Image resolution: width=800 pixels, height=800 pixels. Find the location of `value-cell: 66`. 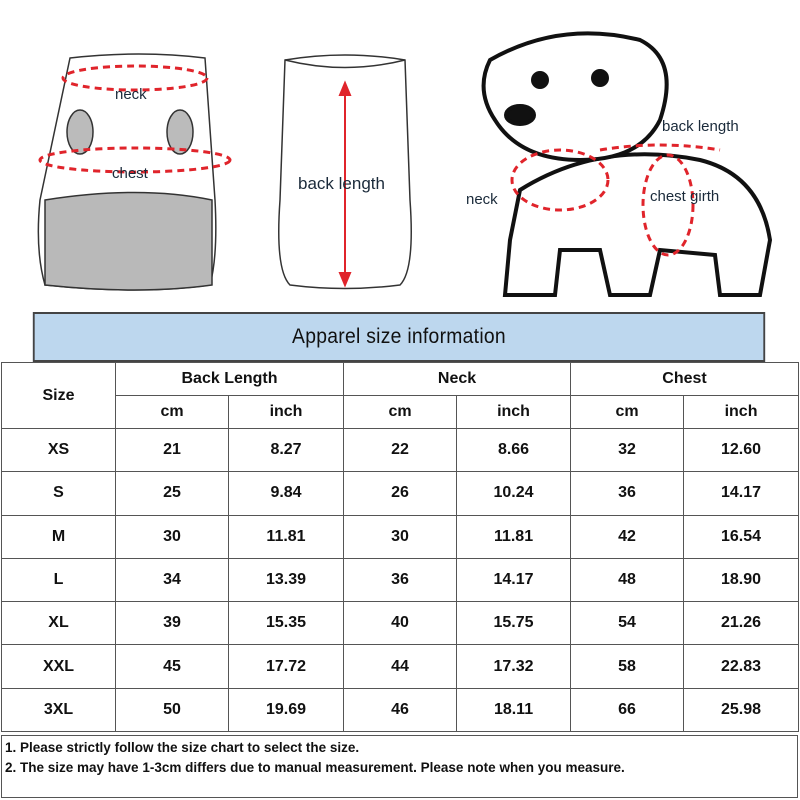

value-cell: 66 is located at coordinates (627, 710).